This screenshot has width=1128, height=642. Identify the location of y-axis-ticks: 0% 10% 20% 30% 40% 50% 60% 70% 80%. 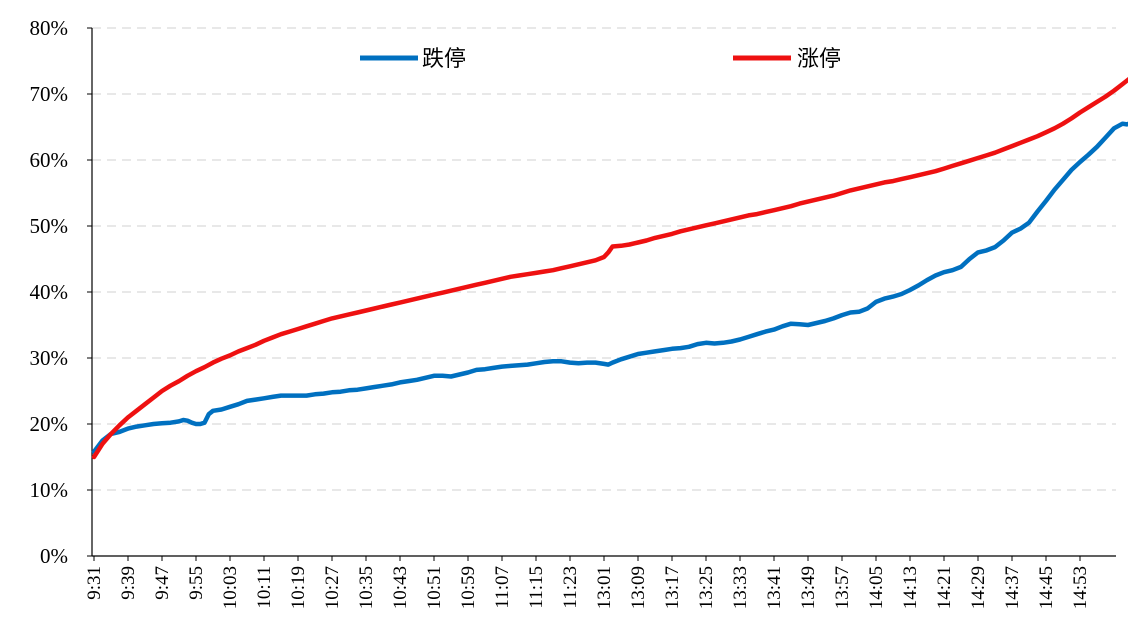
(61, 292).